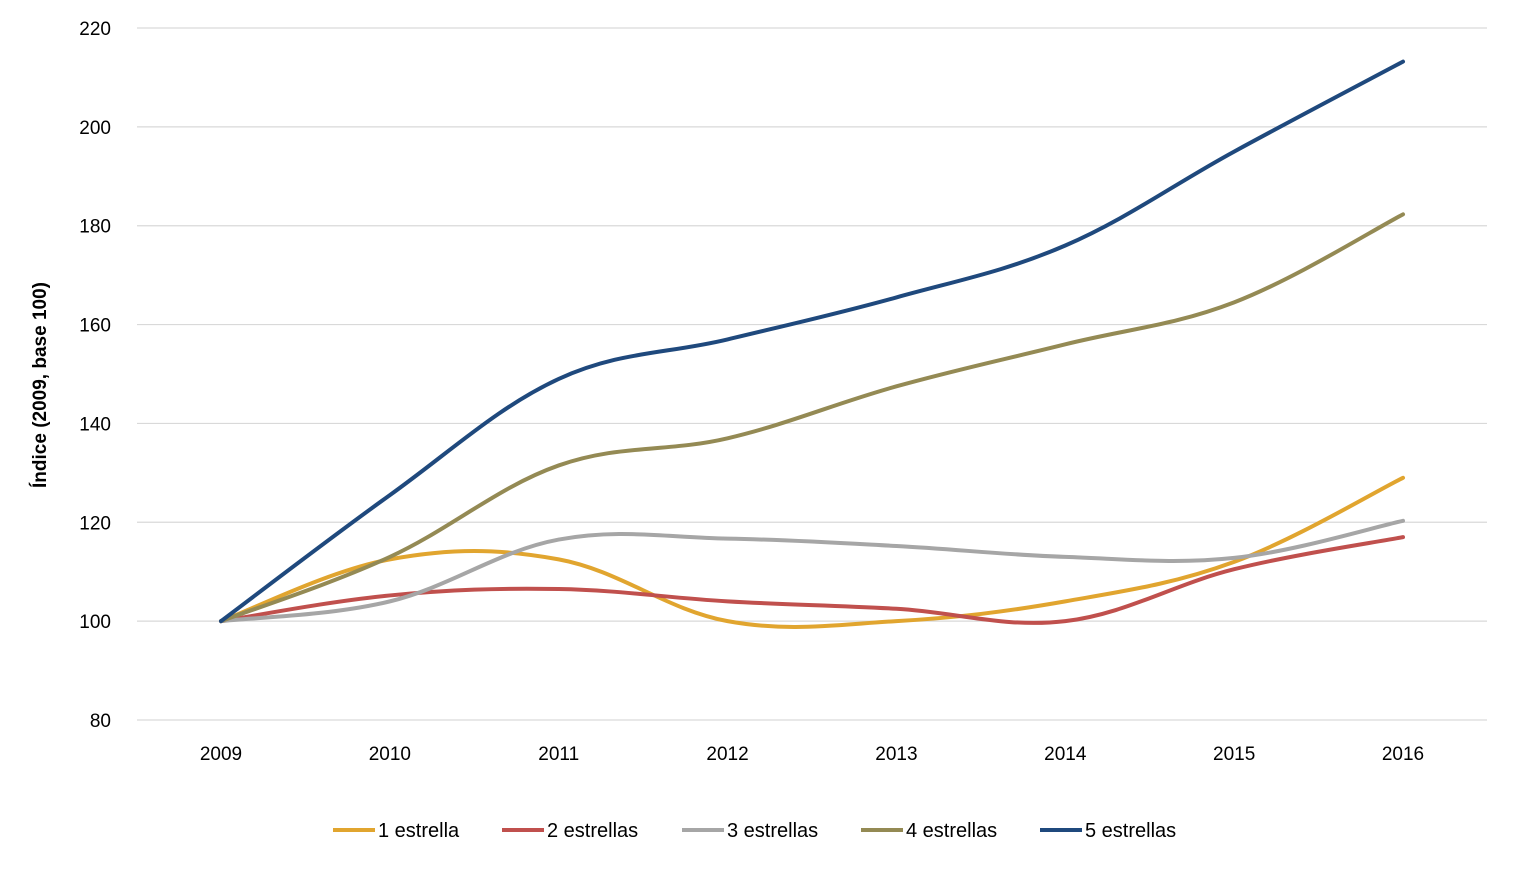 Image resolution: width=1515 pixels, height=869 pixels. I want to click on legend-label: 2 estrellas, so click(592, 831).